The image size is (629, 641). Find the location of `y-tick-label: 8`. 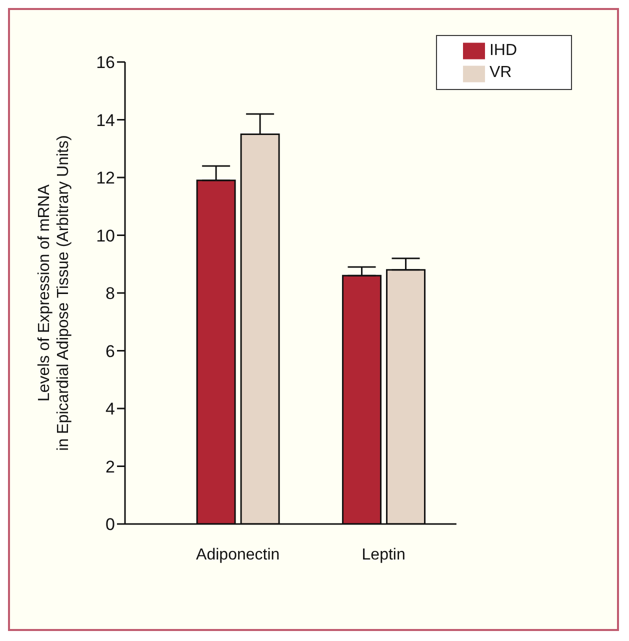

y-tick-label: 8 is located at coordinates (110, 294).